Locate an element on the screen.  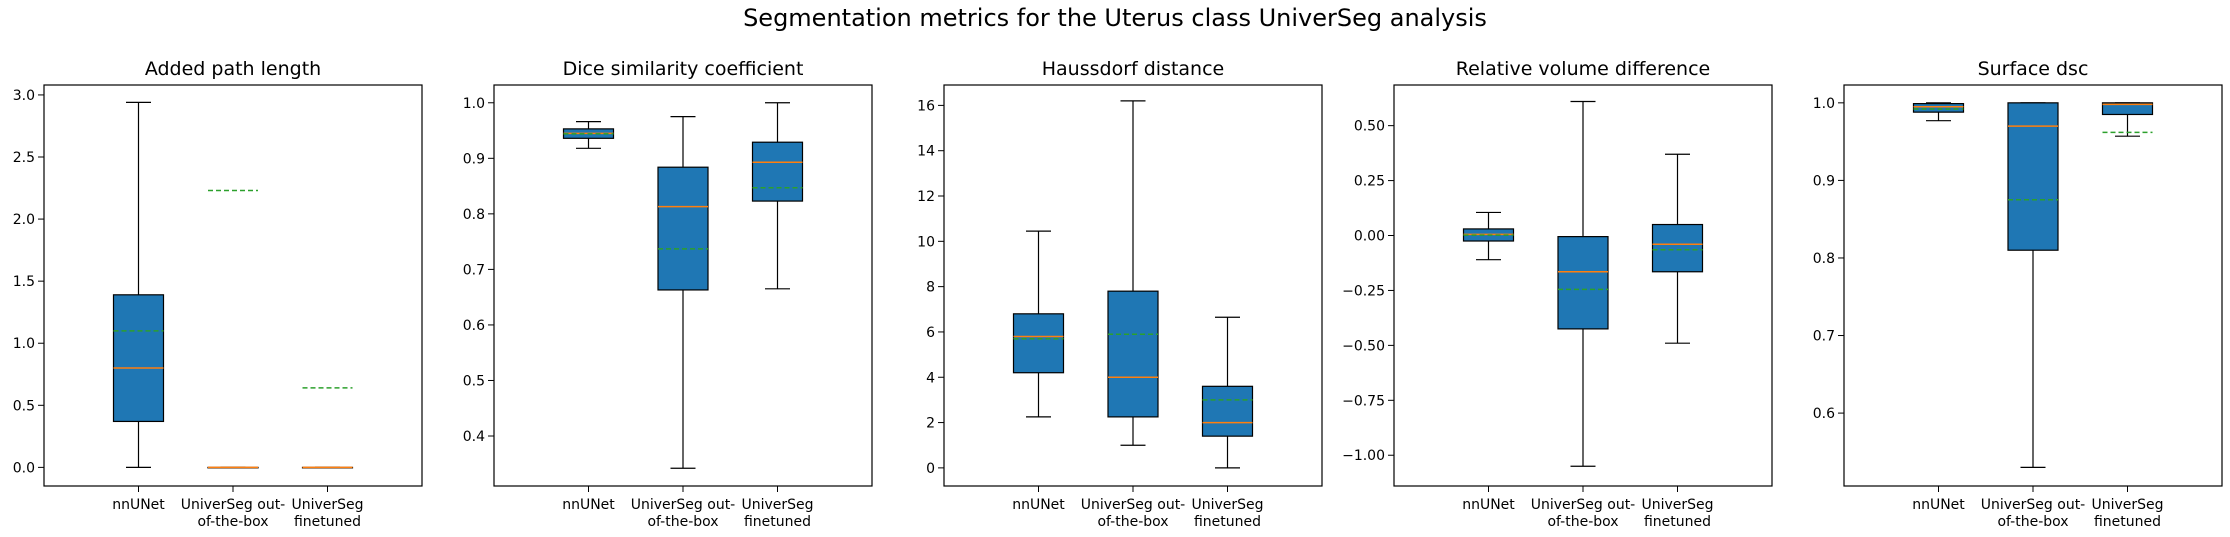
y-tick-label: −1.00 is located at coordinates (1363, 456).